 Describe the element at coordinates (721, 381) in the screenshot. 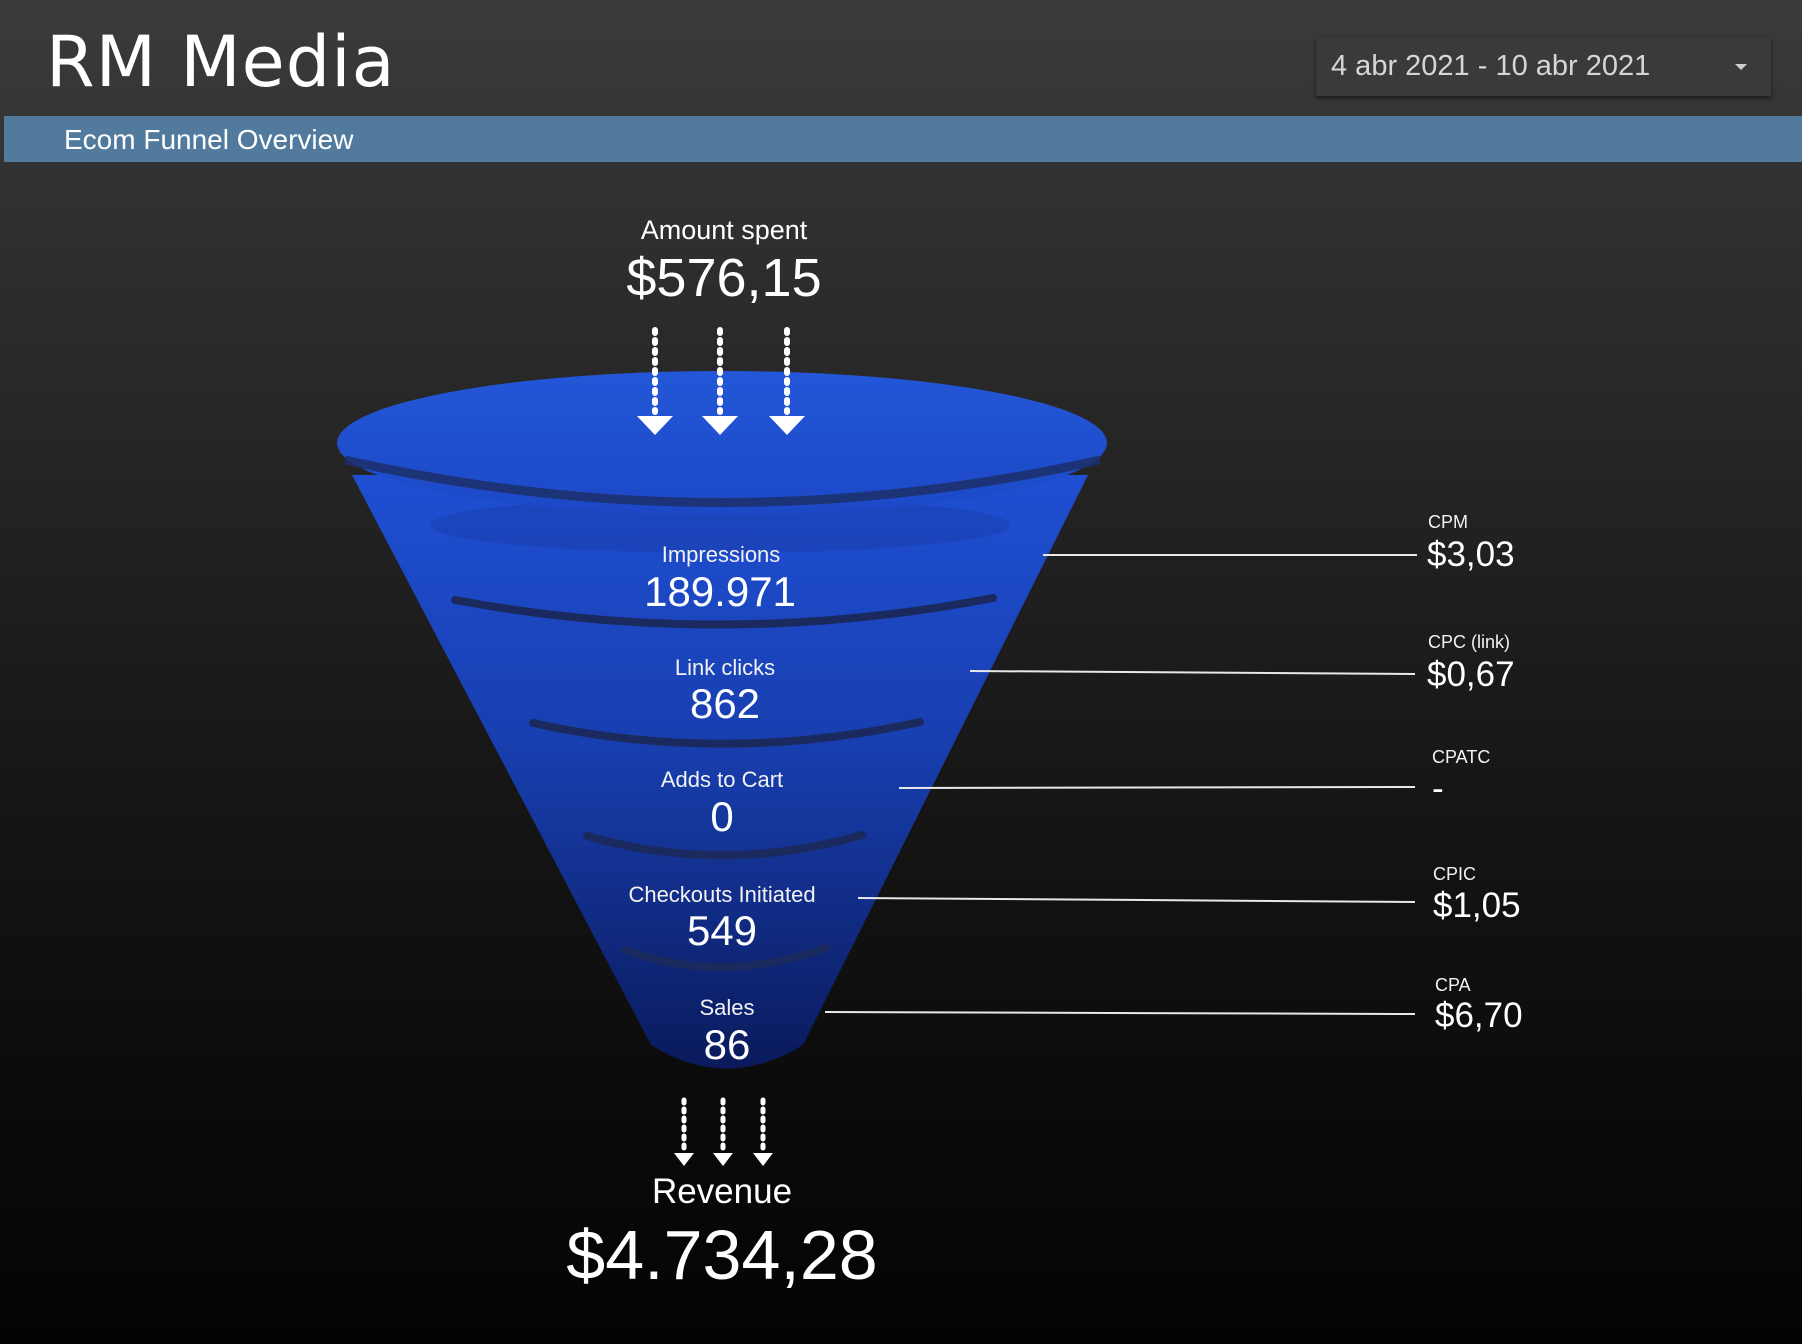

I see `spend-arrows` at that location.